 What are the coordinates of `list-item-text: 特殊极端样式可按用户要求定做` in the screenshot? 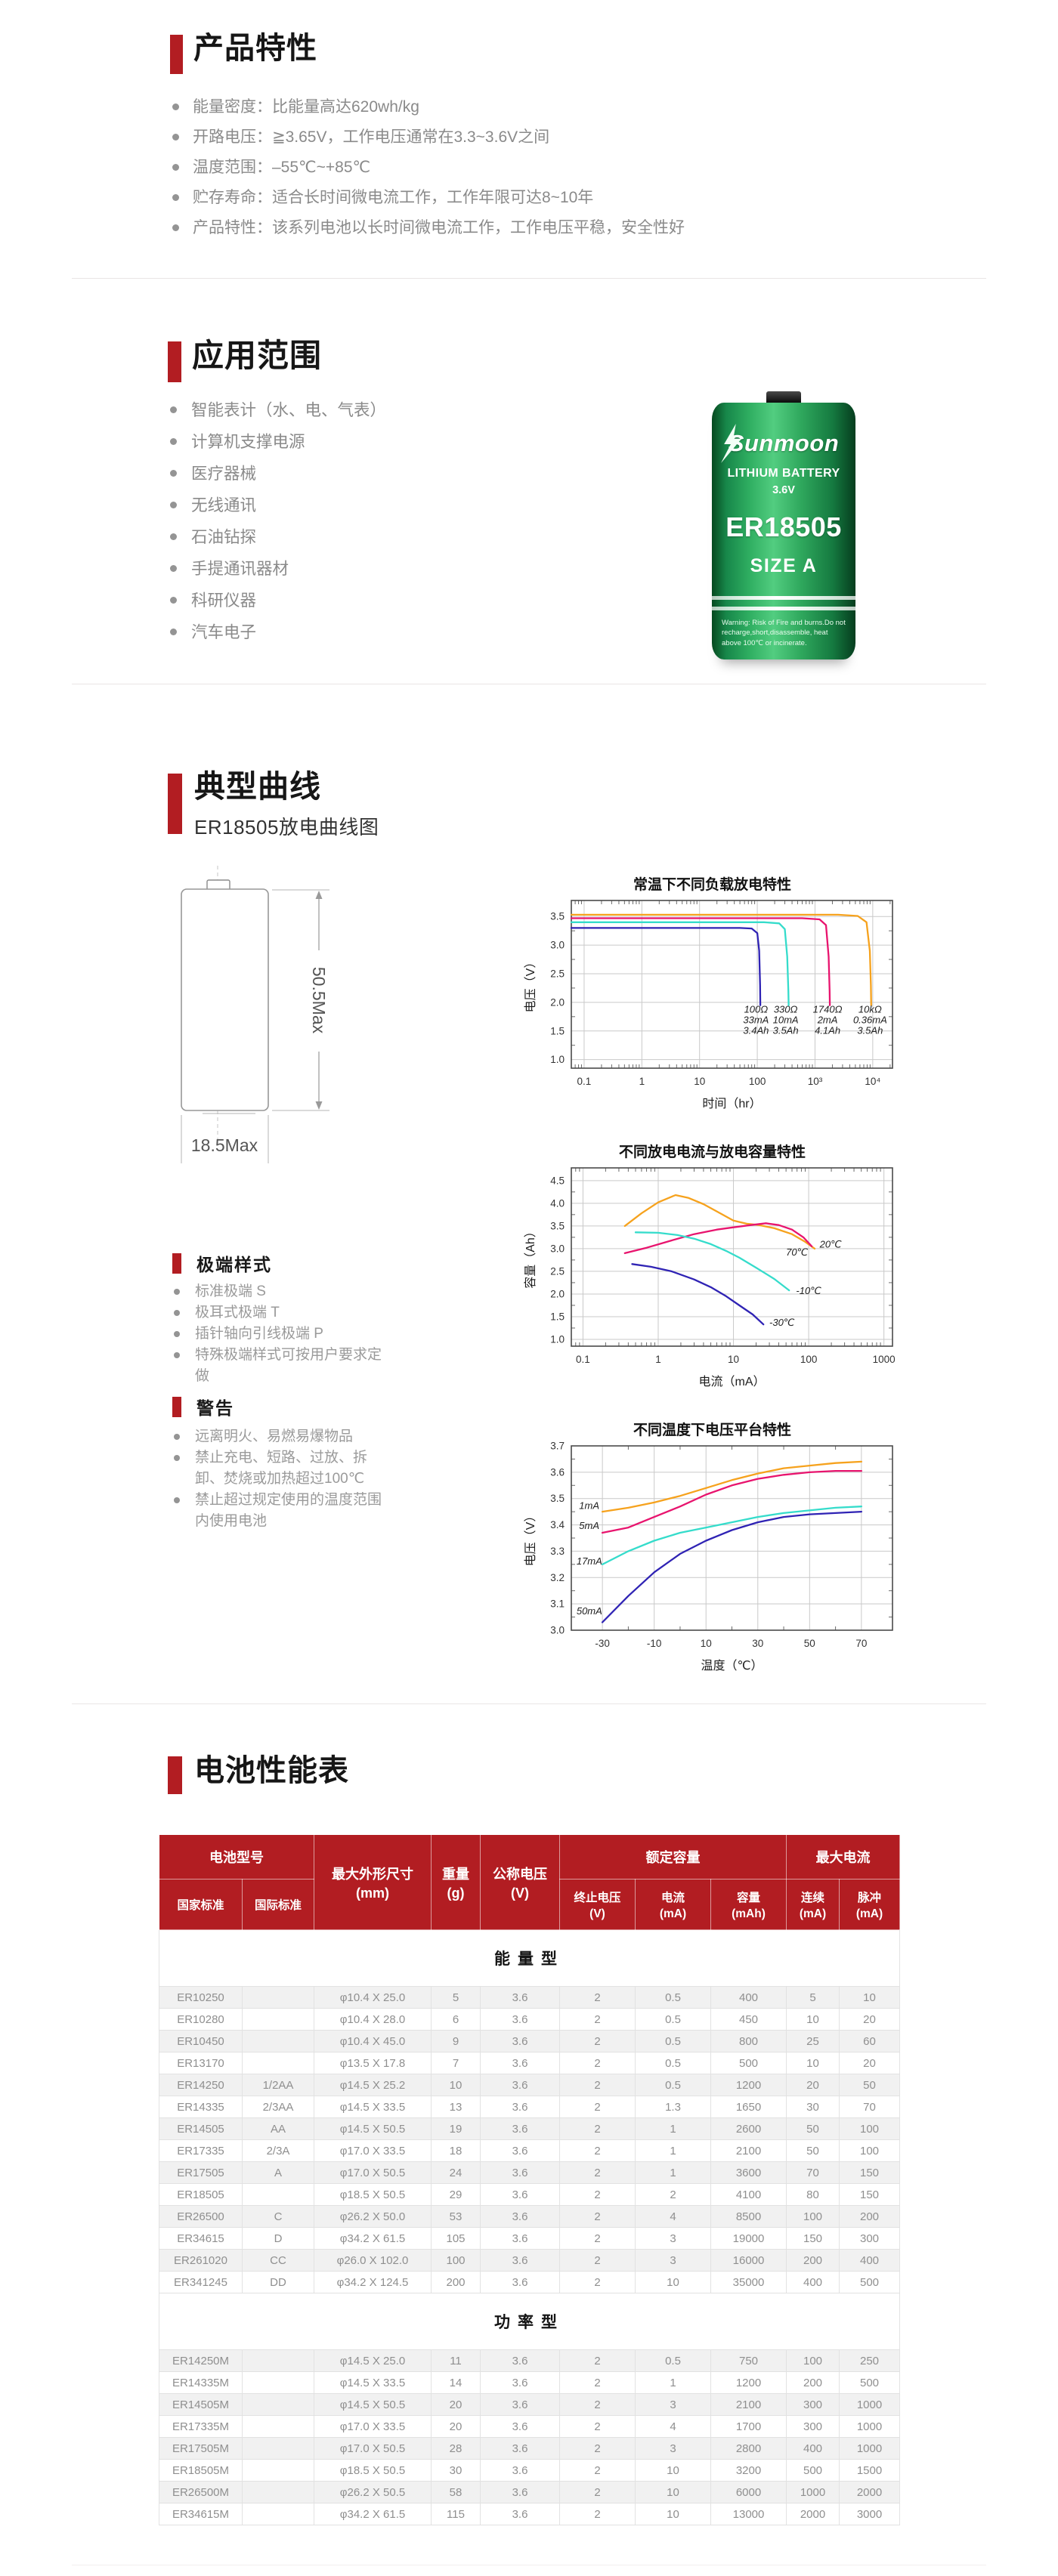 It's located at (288, 1365).